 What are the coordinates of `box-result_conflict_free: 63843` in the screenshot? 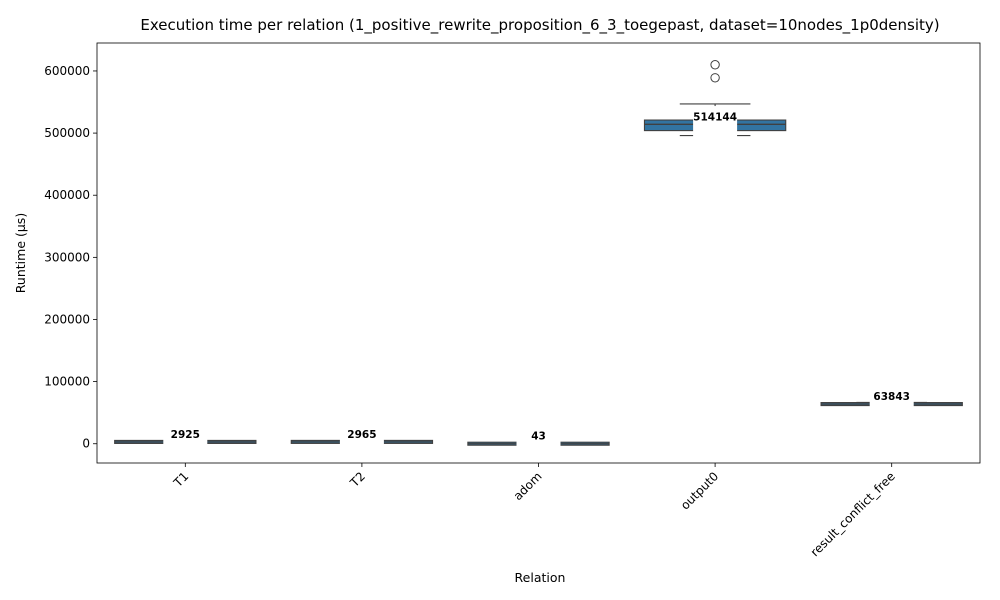 It's located at (891, 404).